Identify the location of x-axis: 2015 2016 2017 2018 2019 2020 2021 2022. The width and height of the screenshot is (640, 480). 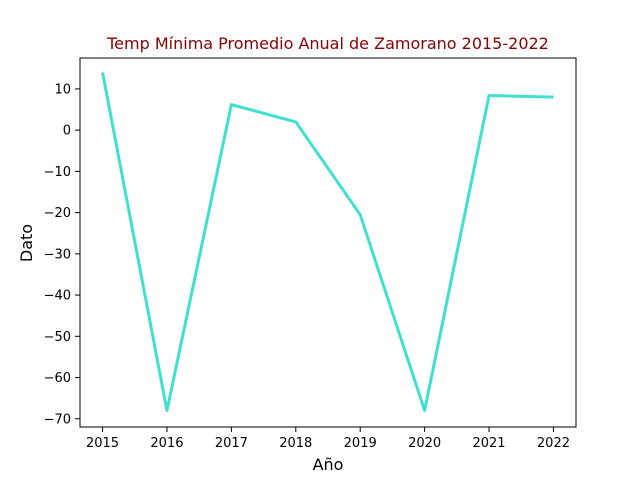
(328, 439).